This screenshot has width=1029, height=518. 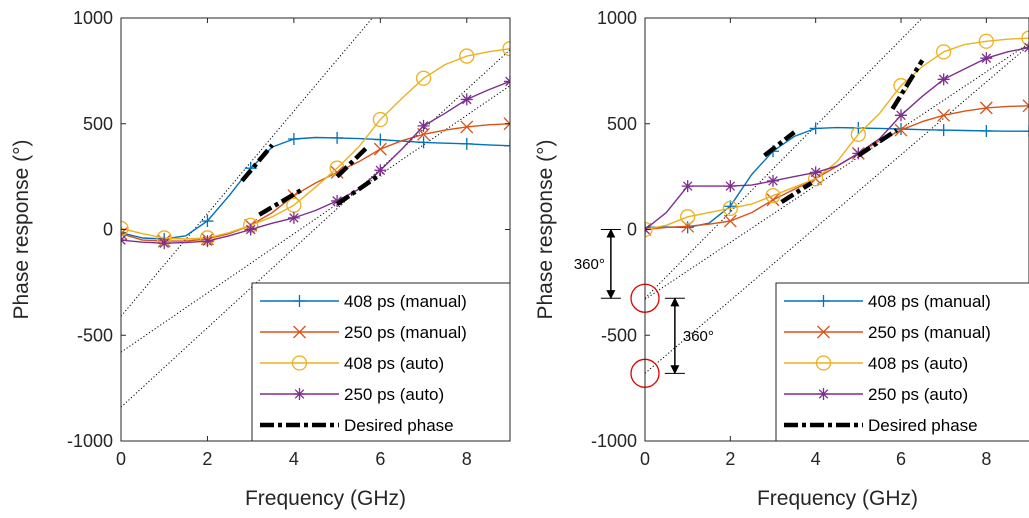 What do you see at coordinates (21, 230) in the screenshot?
I see `y-axis-label: Phase response (°)` at bounding box center [21, 230].